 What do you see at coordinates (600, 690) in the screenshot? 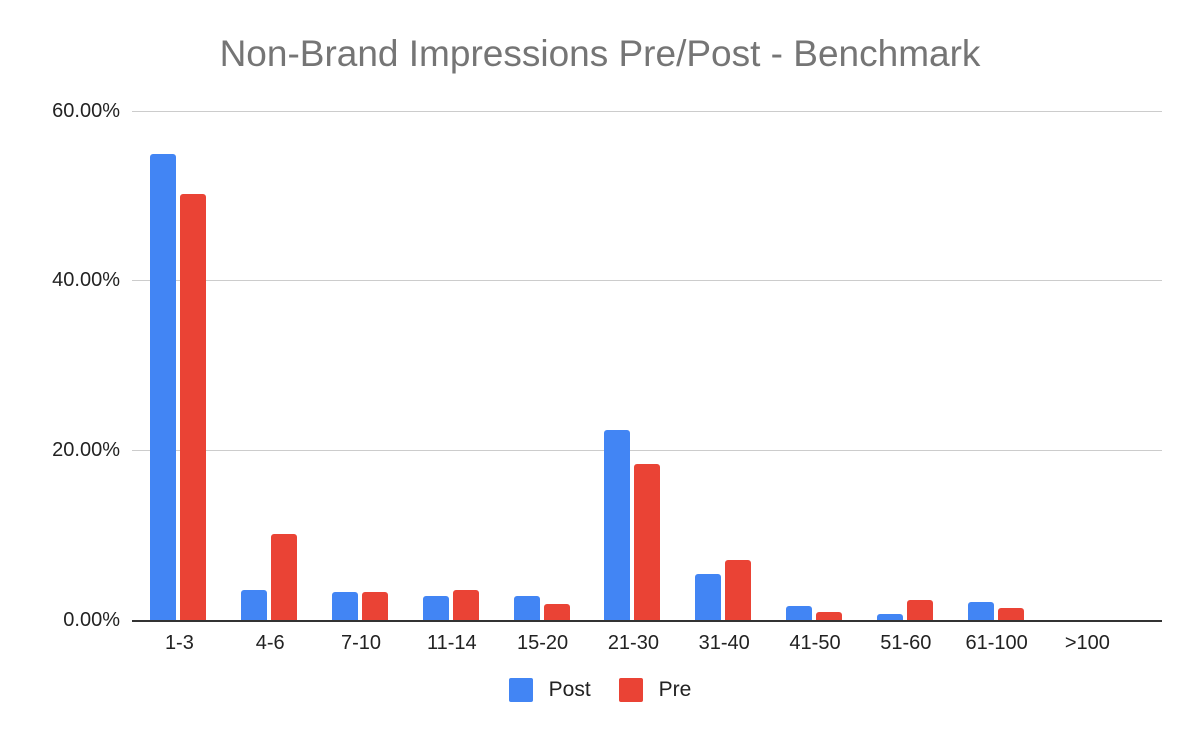
I see `legend: Post Pre` at bounding box center [600, 690].